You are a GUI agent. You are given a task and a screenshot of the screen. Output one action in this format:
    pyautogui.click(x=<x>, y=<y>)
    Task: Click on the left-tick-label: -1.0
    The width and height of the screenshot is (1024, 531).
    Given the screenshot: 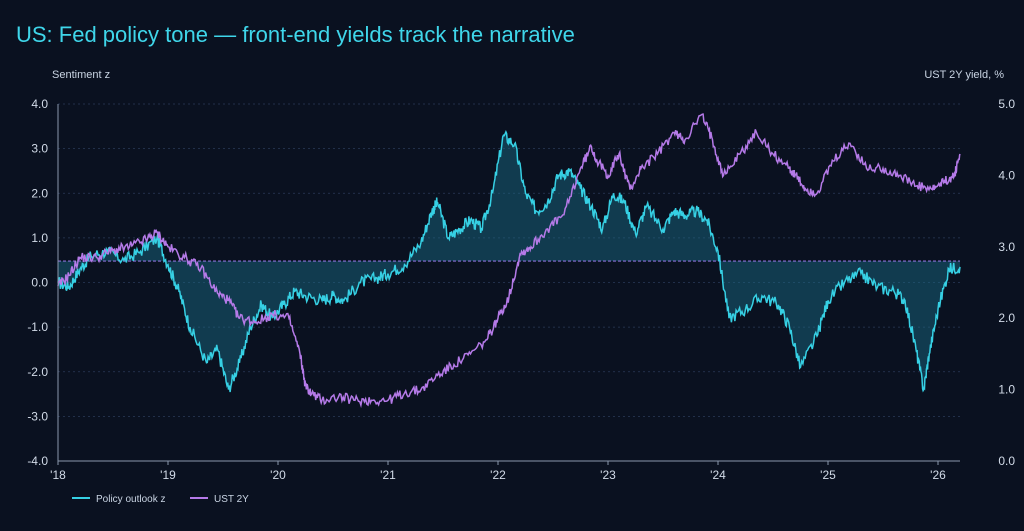 What is the action you would take?
    pyautogui.click(x=37, y=327)
    